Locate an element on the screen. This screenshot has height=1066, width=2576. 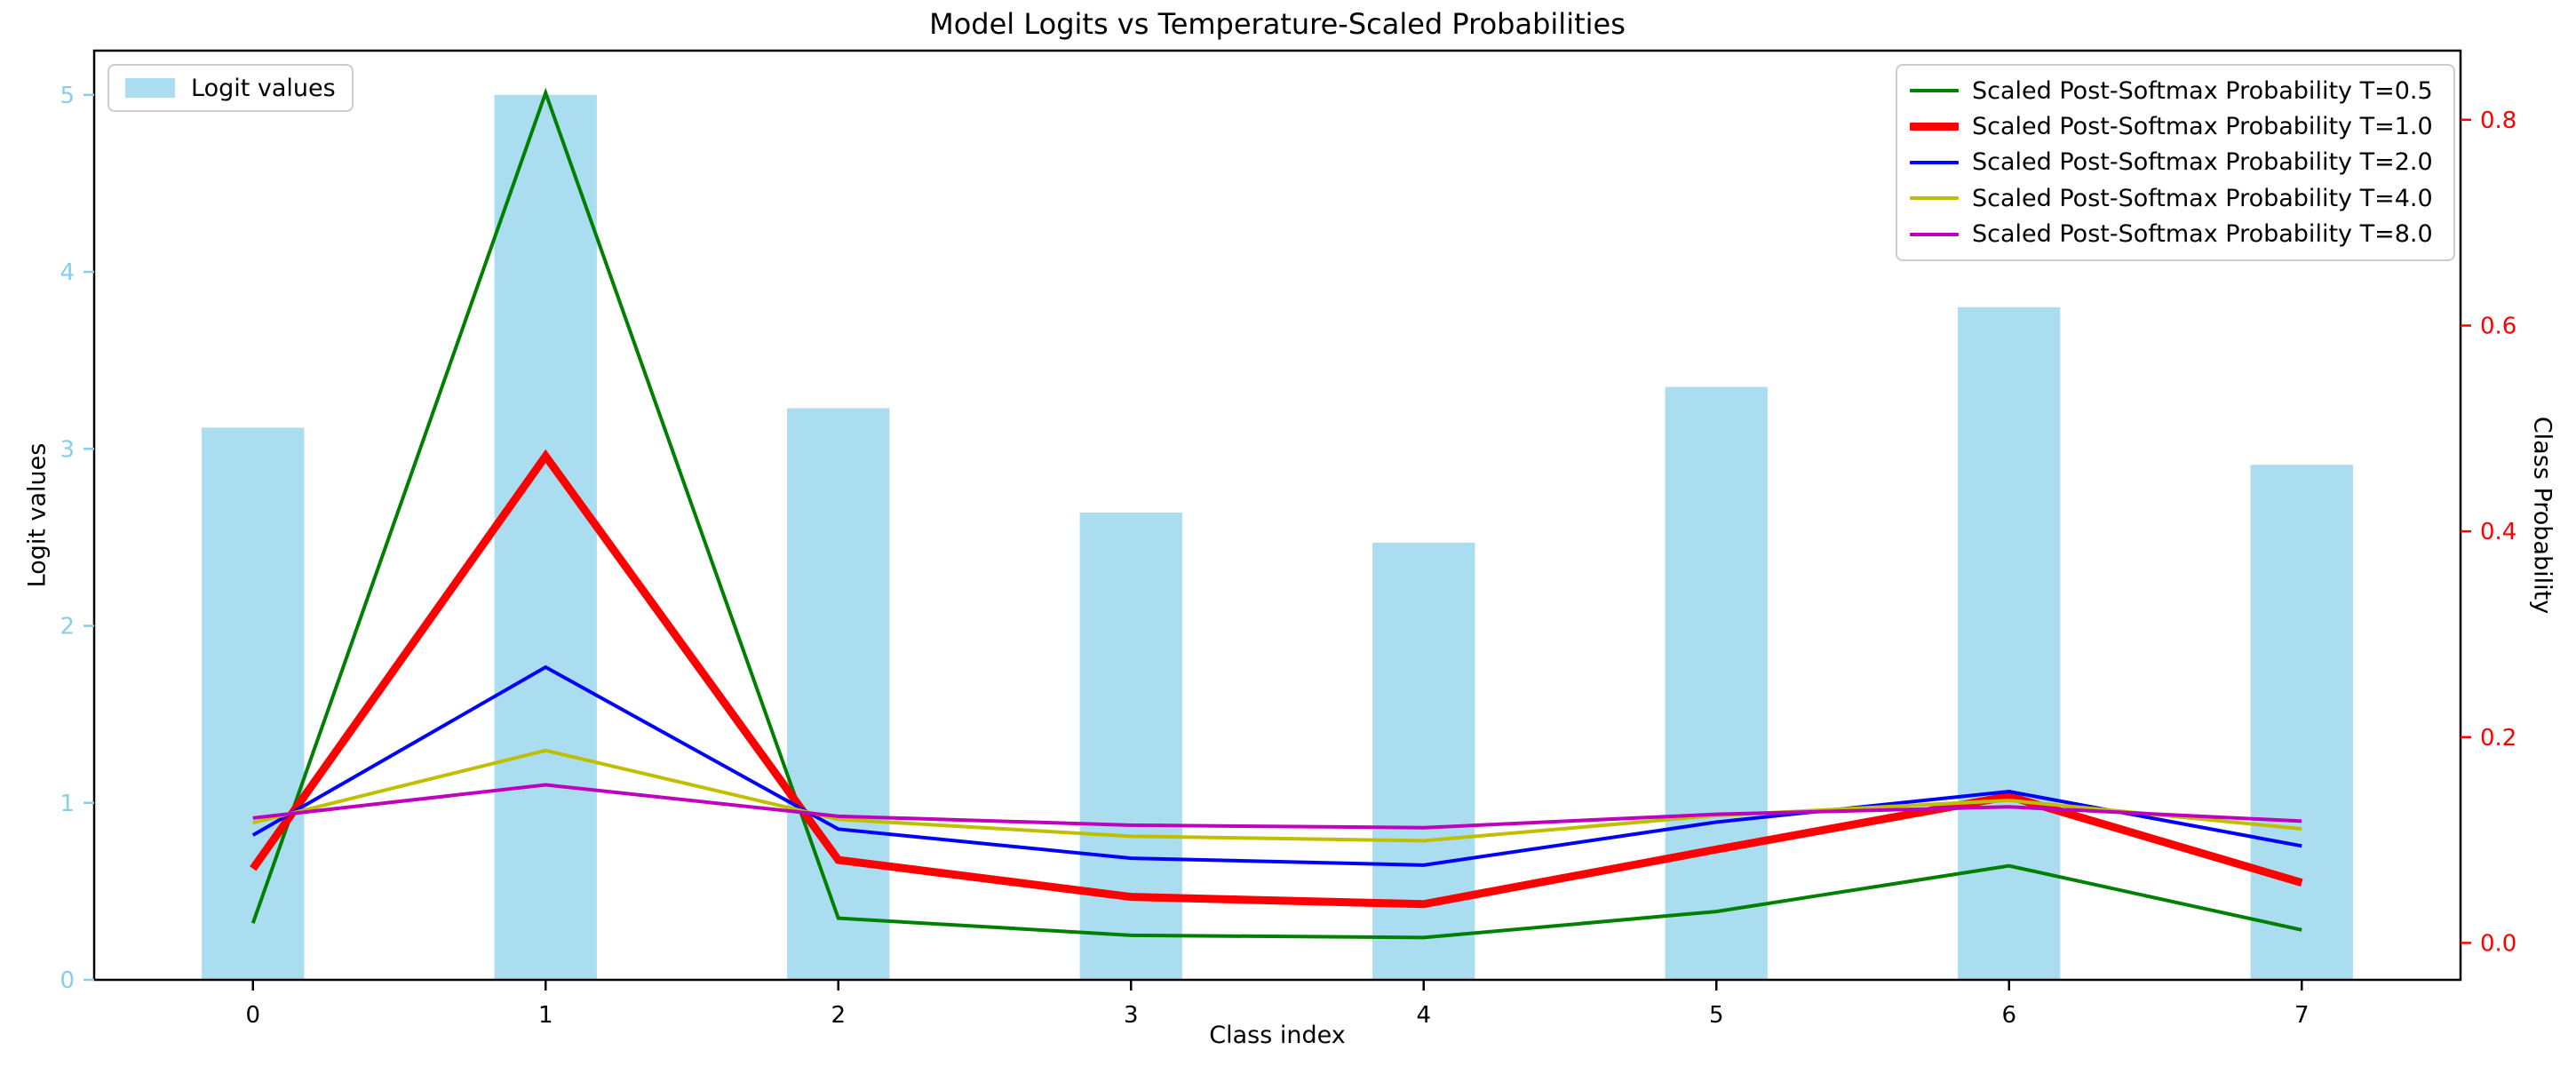
left-tick-label: 3 is located at coordinates (67, 449).